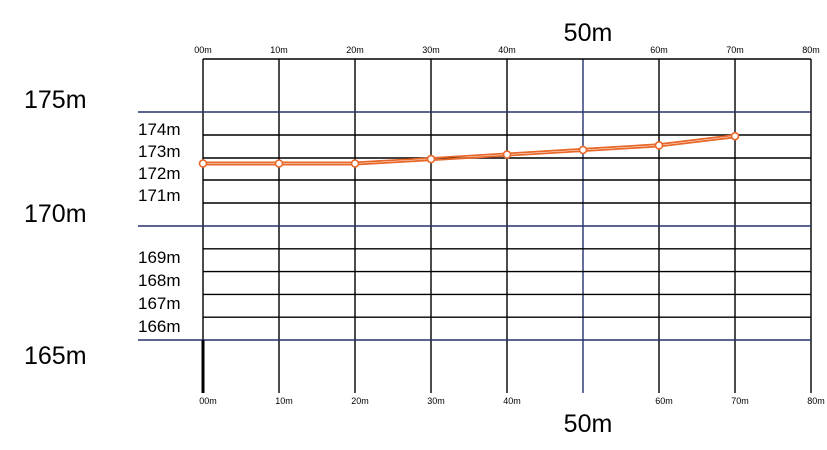 This screenshot has width=827, height=450. Describe the element at coordinates (159, 173) in the screenshot. I see `y-minor-label: 172m` at that location.